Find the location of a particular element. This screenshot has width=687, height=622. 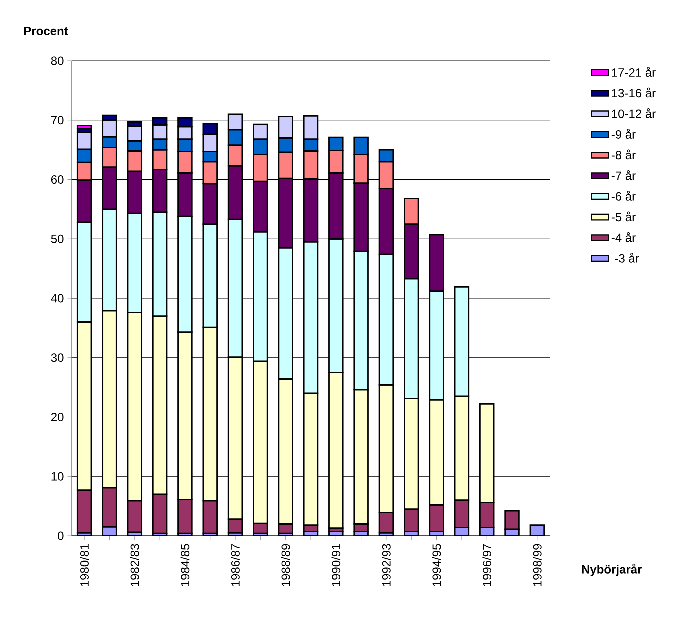

legend-label: -7 år is located at coordinates (624, 175).